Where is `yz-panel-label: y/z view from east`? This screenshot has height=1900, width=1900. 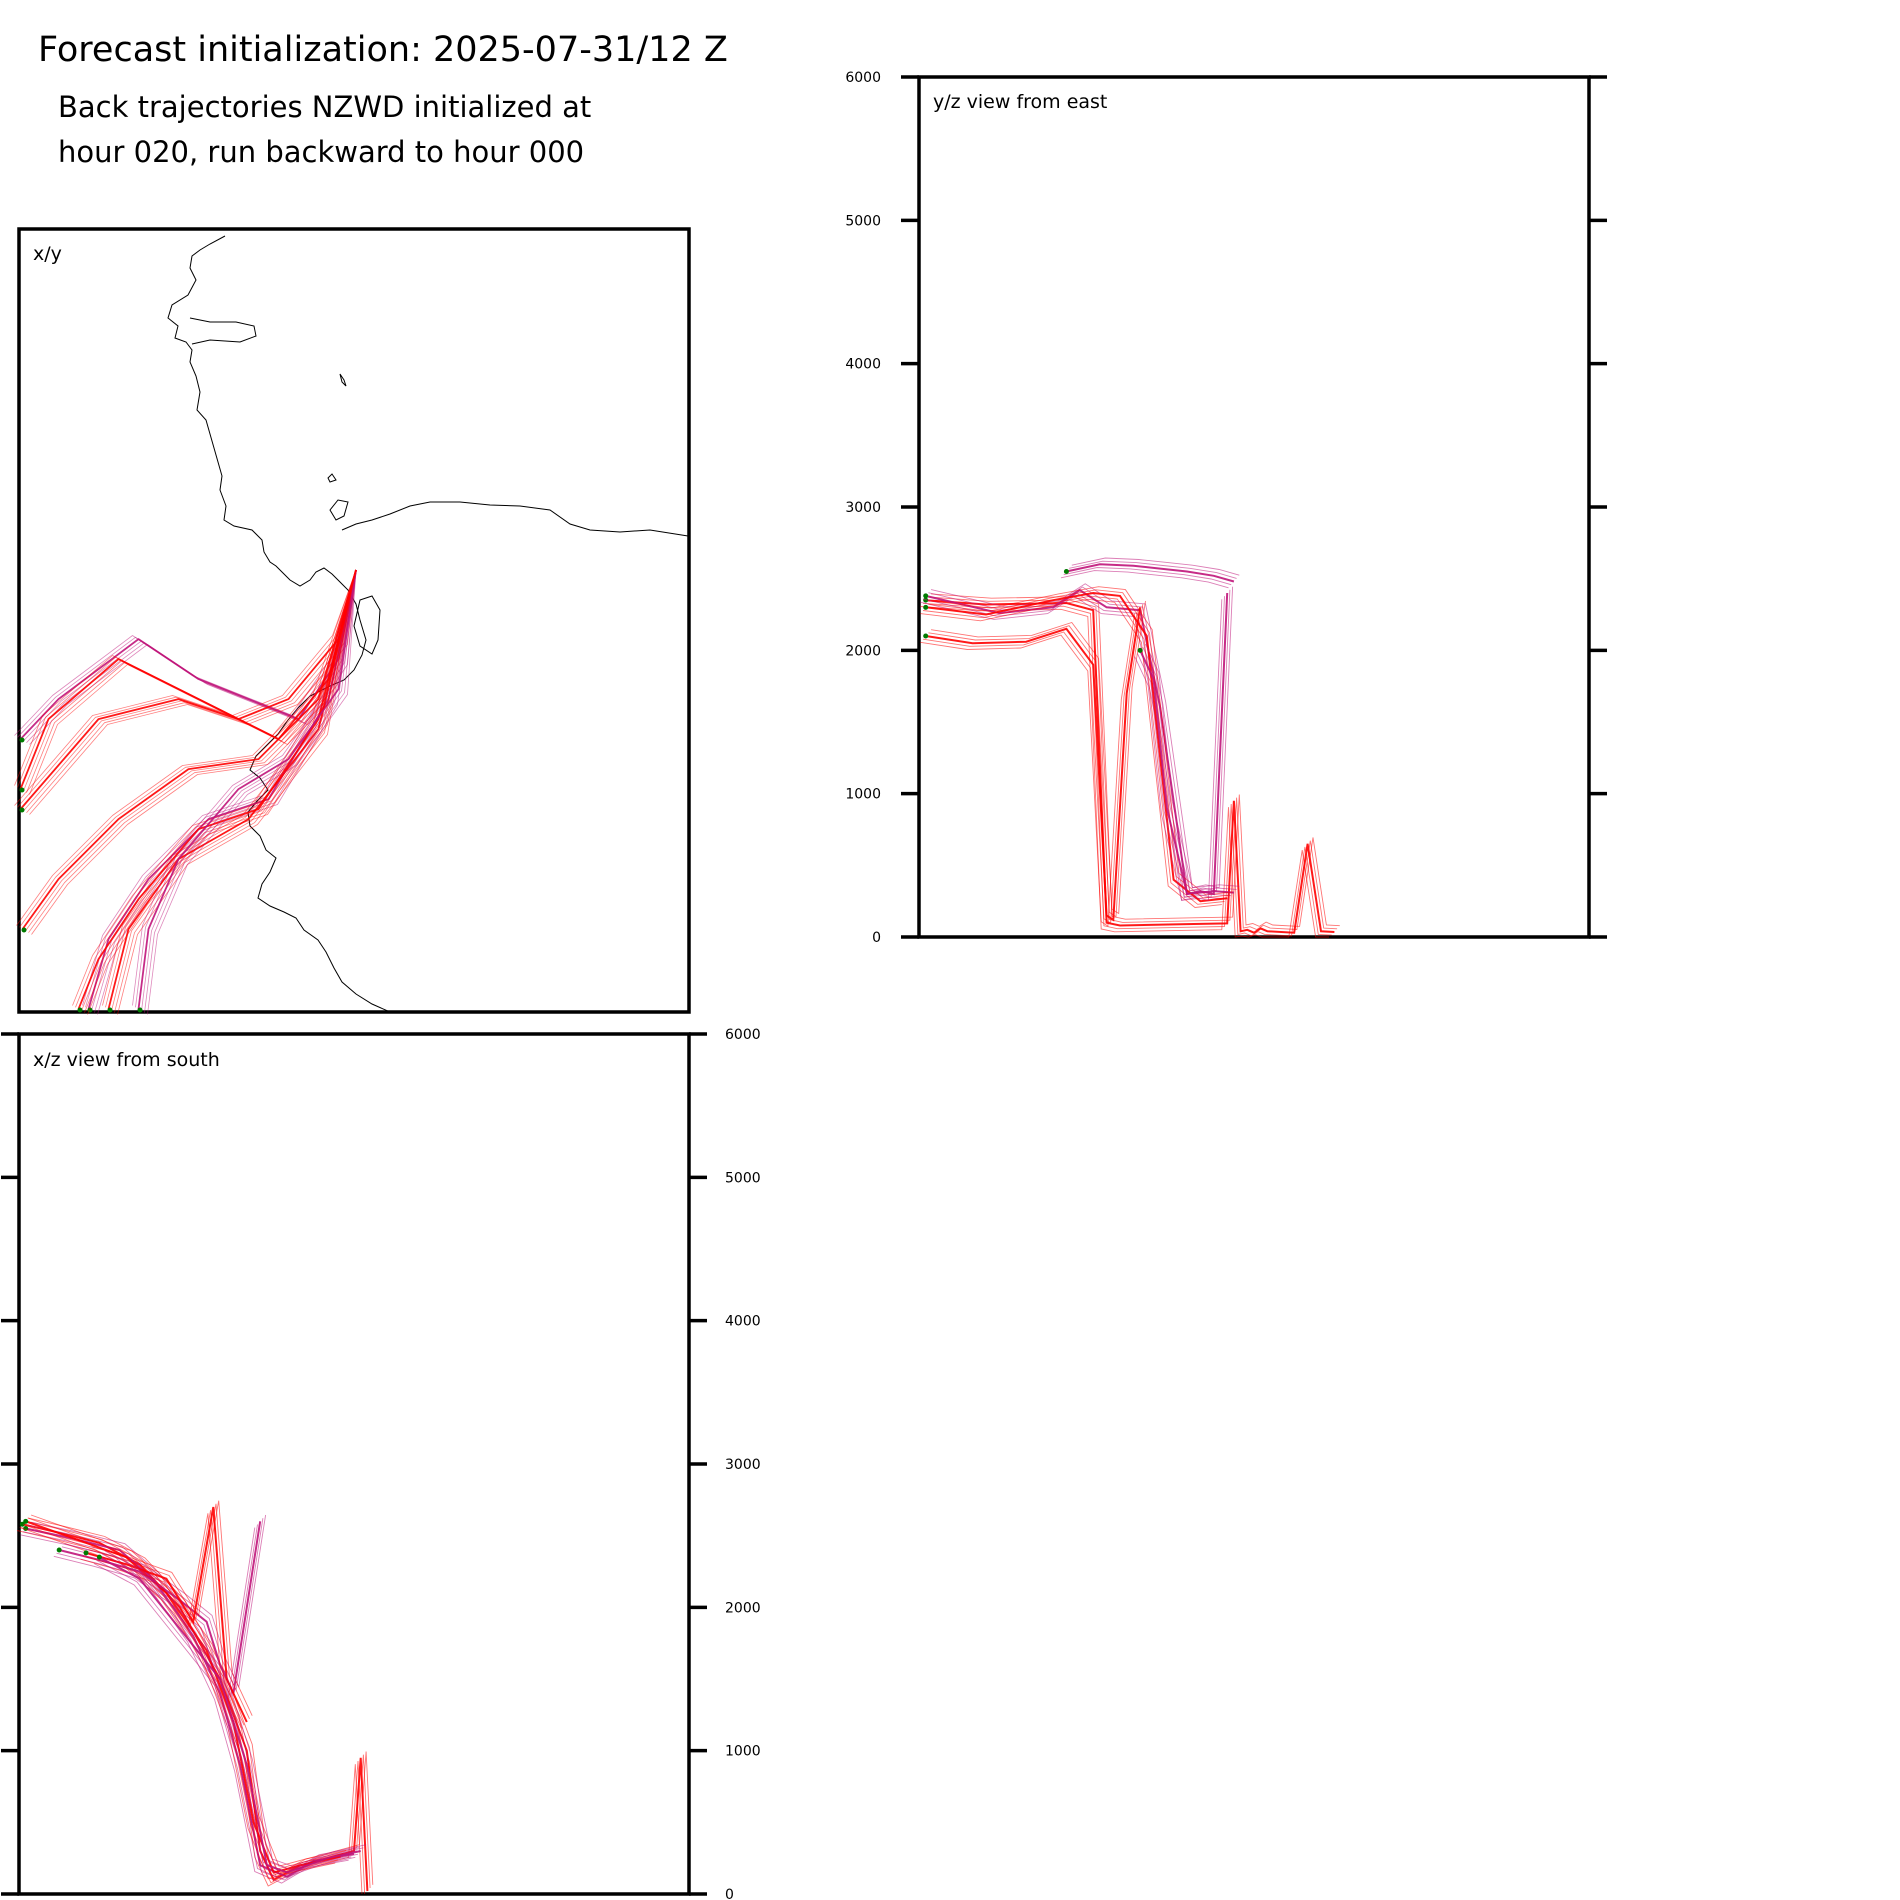
yz-panel-label: y/z view from east is located at coordinates (1020, 102).